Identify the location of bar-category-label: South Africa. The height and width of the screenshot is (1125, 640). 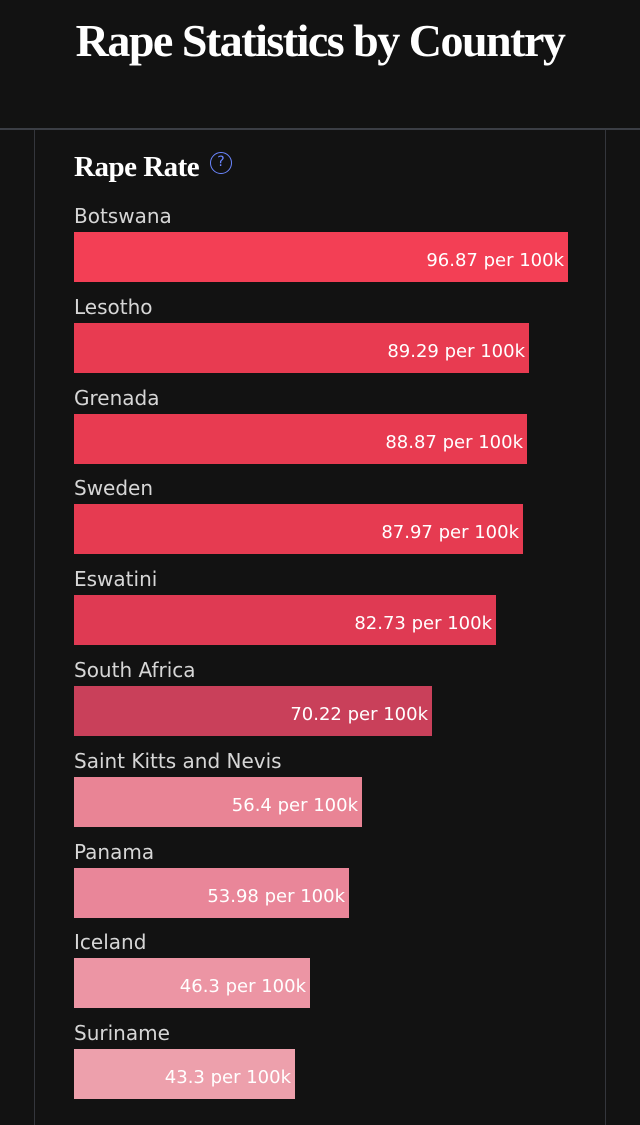
(135, 670).